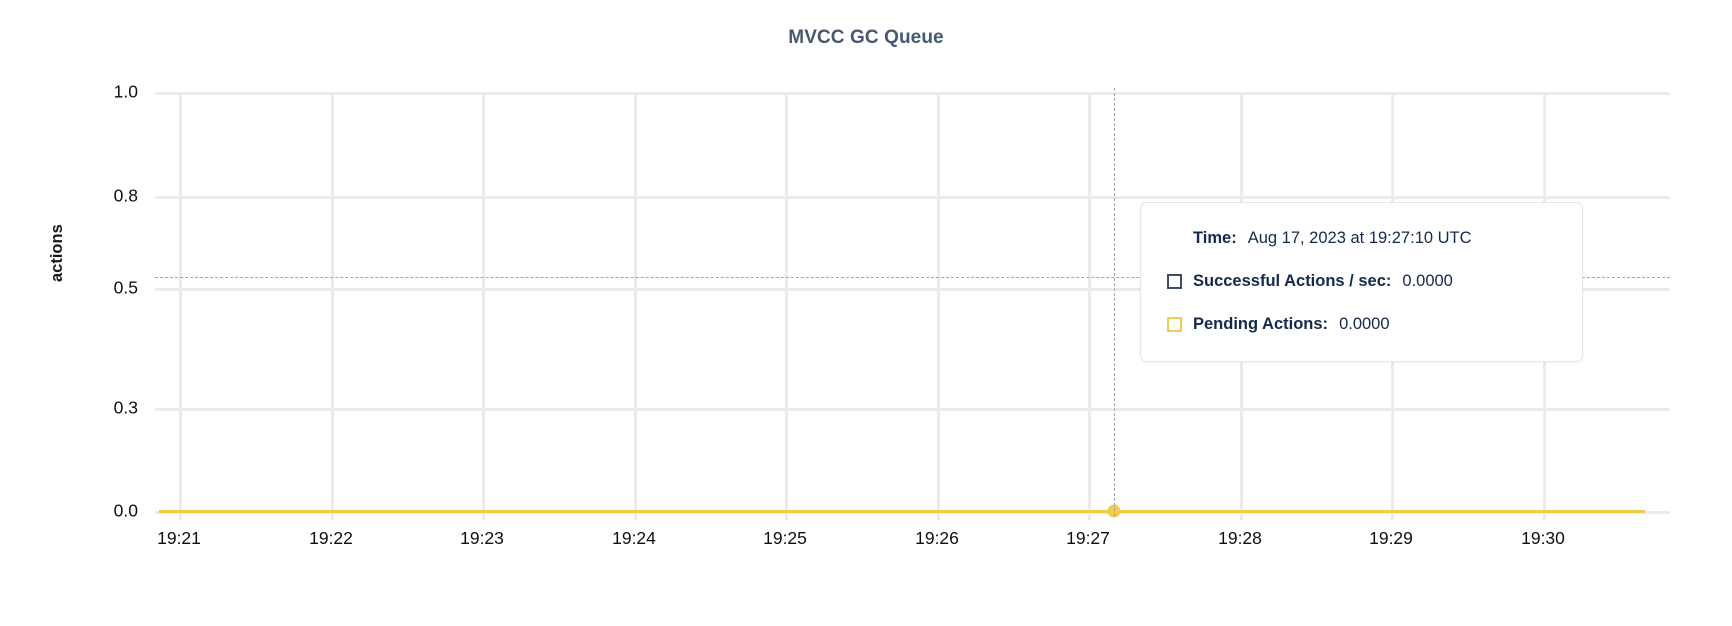 The image size is (1732, 626). I want to click on x-tick-label: 19:27, so click(1088, 538).